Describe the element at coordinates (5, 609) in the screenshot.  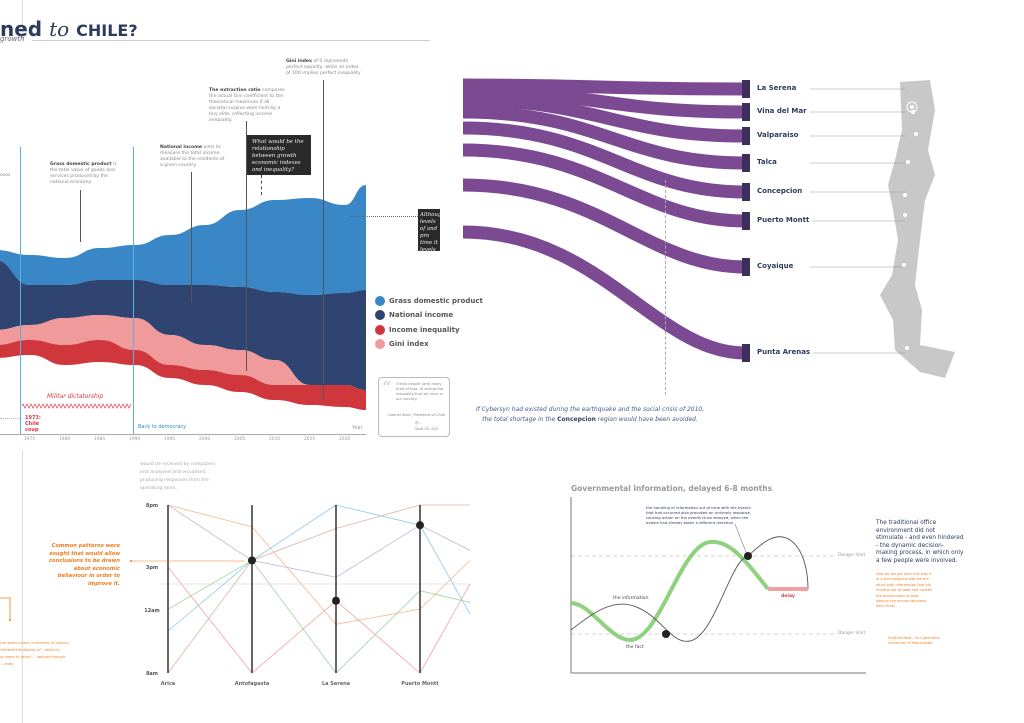
I see `orange-bracket` at that location.